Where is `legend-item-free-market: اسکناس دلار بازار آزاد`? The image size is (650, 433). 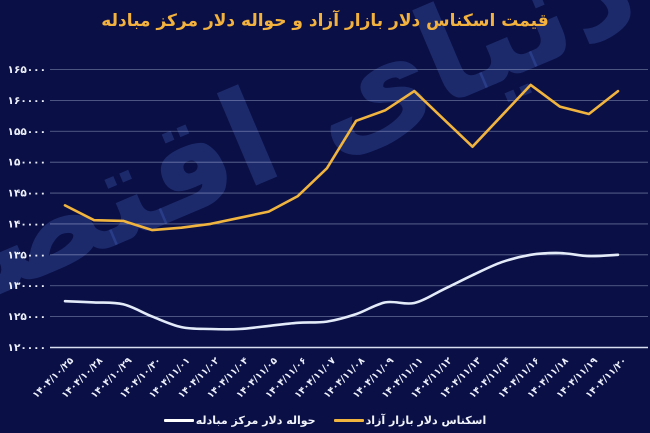
legend-item-free-market: اسکناس دلار بازار آزاد is located at coordinates (410, 420).